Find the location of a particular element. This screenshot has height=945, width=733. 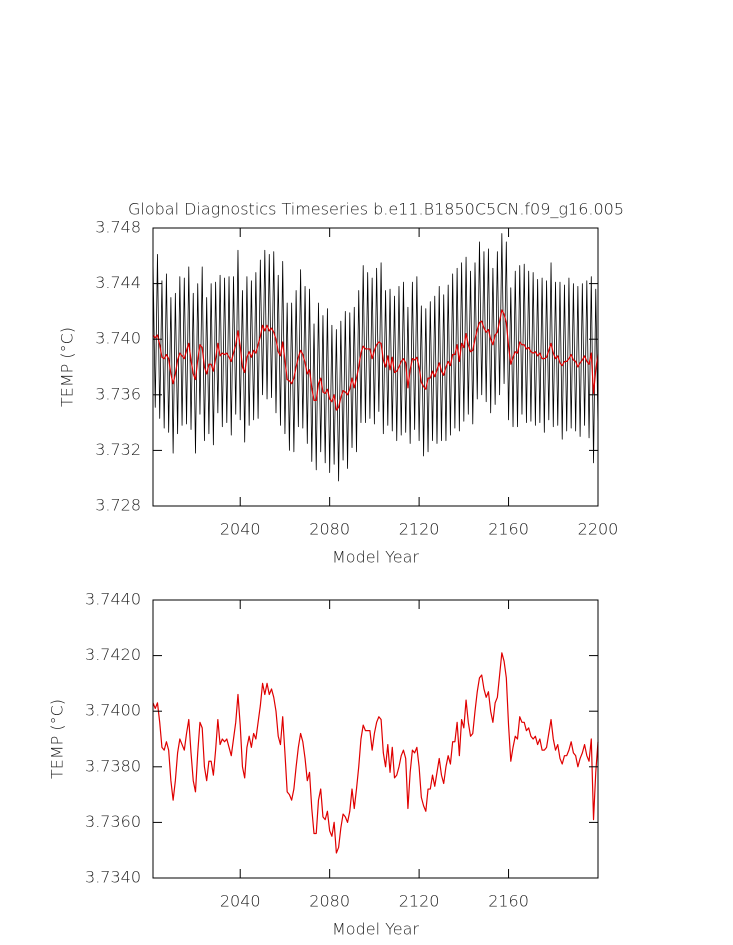

y-tick-label: 3.7400 is located at coordinates (113, 710).